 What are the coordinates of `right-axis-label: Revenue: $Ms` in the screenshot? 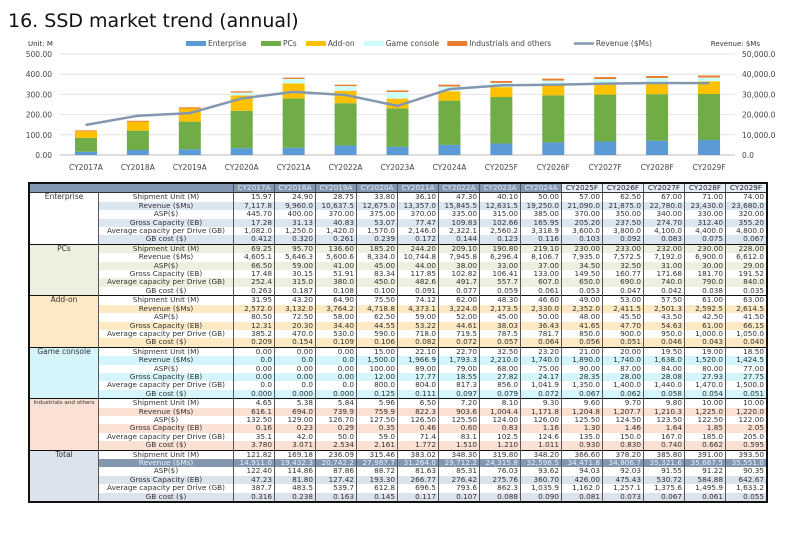 It's located at (736, 44).